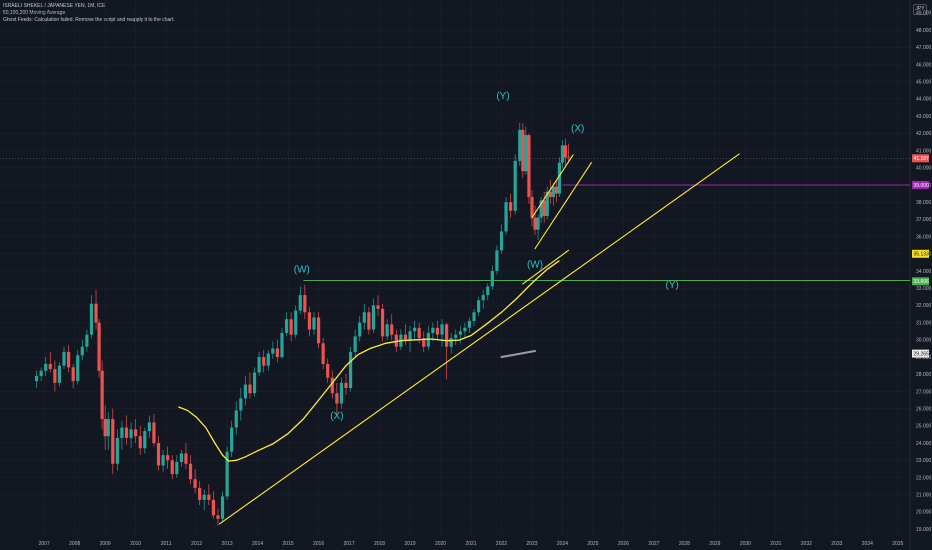 Image resolution: width=932 pixels, height=550 pixels. Describe the element at coordinates (924, 427) in the screenshot. I see `price-tick-label: 25.000` at that location.